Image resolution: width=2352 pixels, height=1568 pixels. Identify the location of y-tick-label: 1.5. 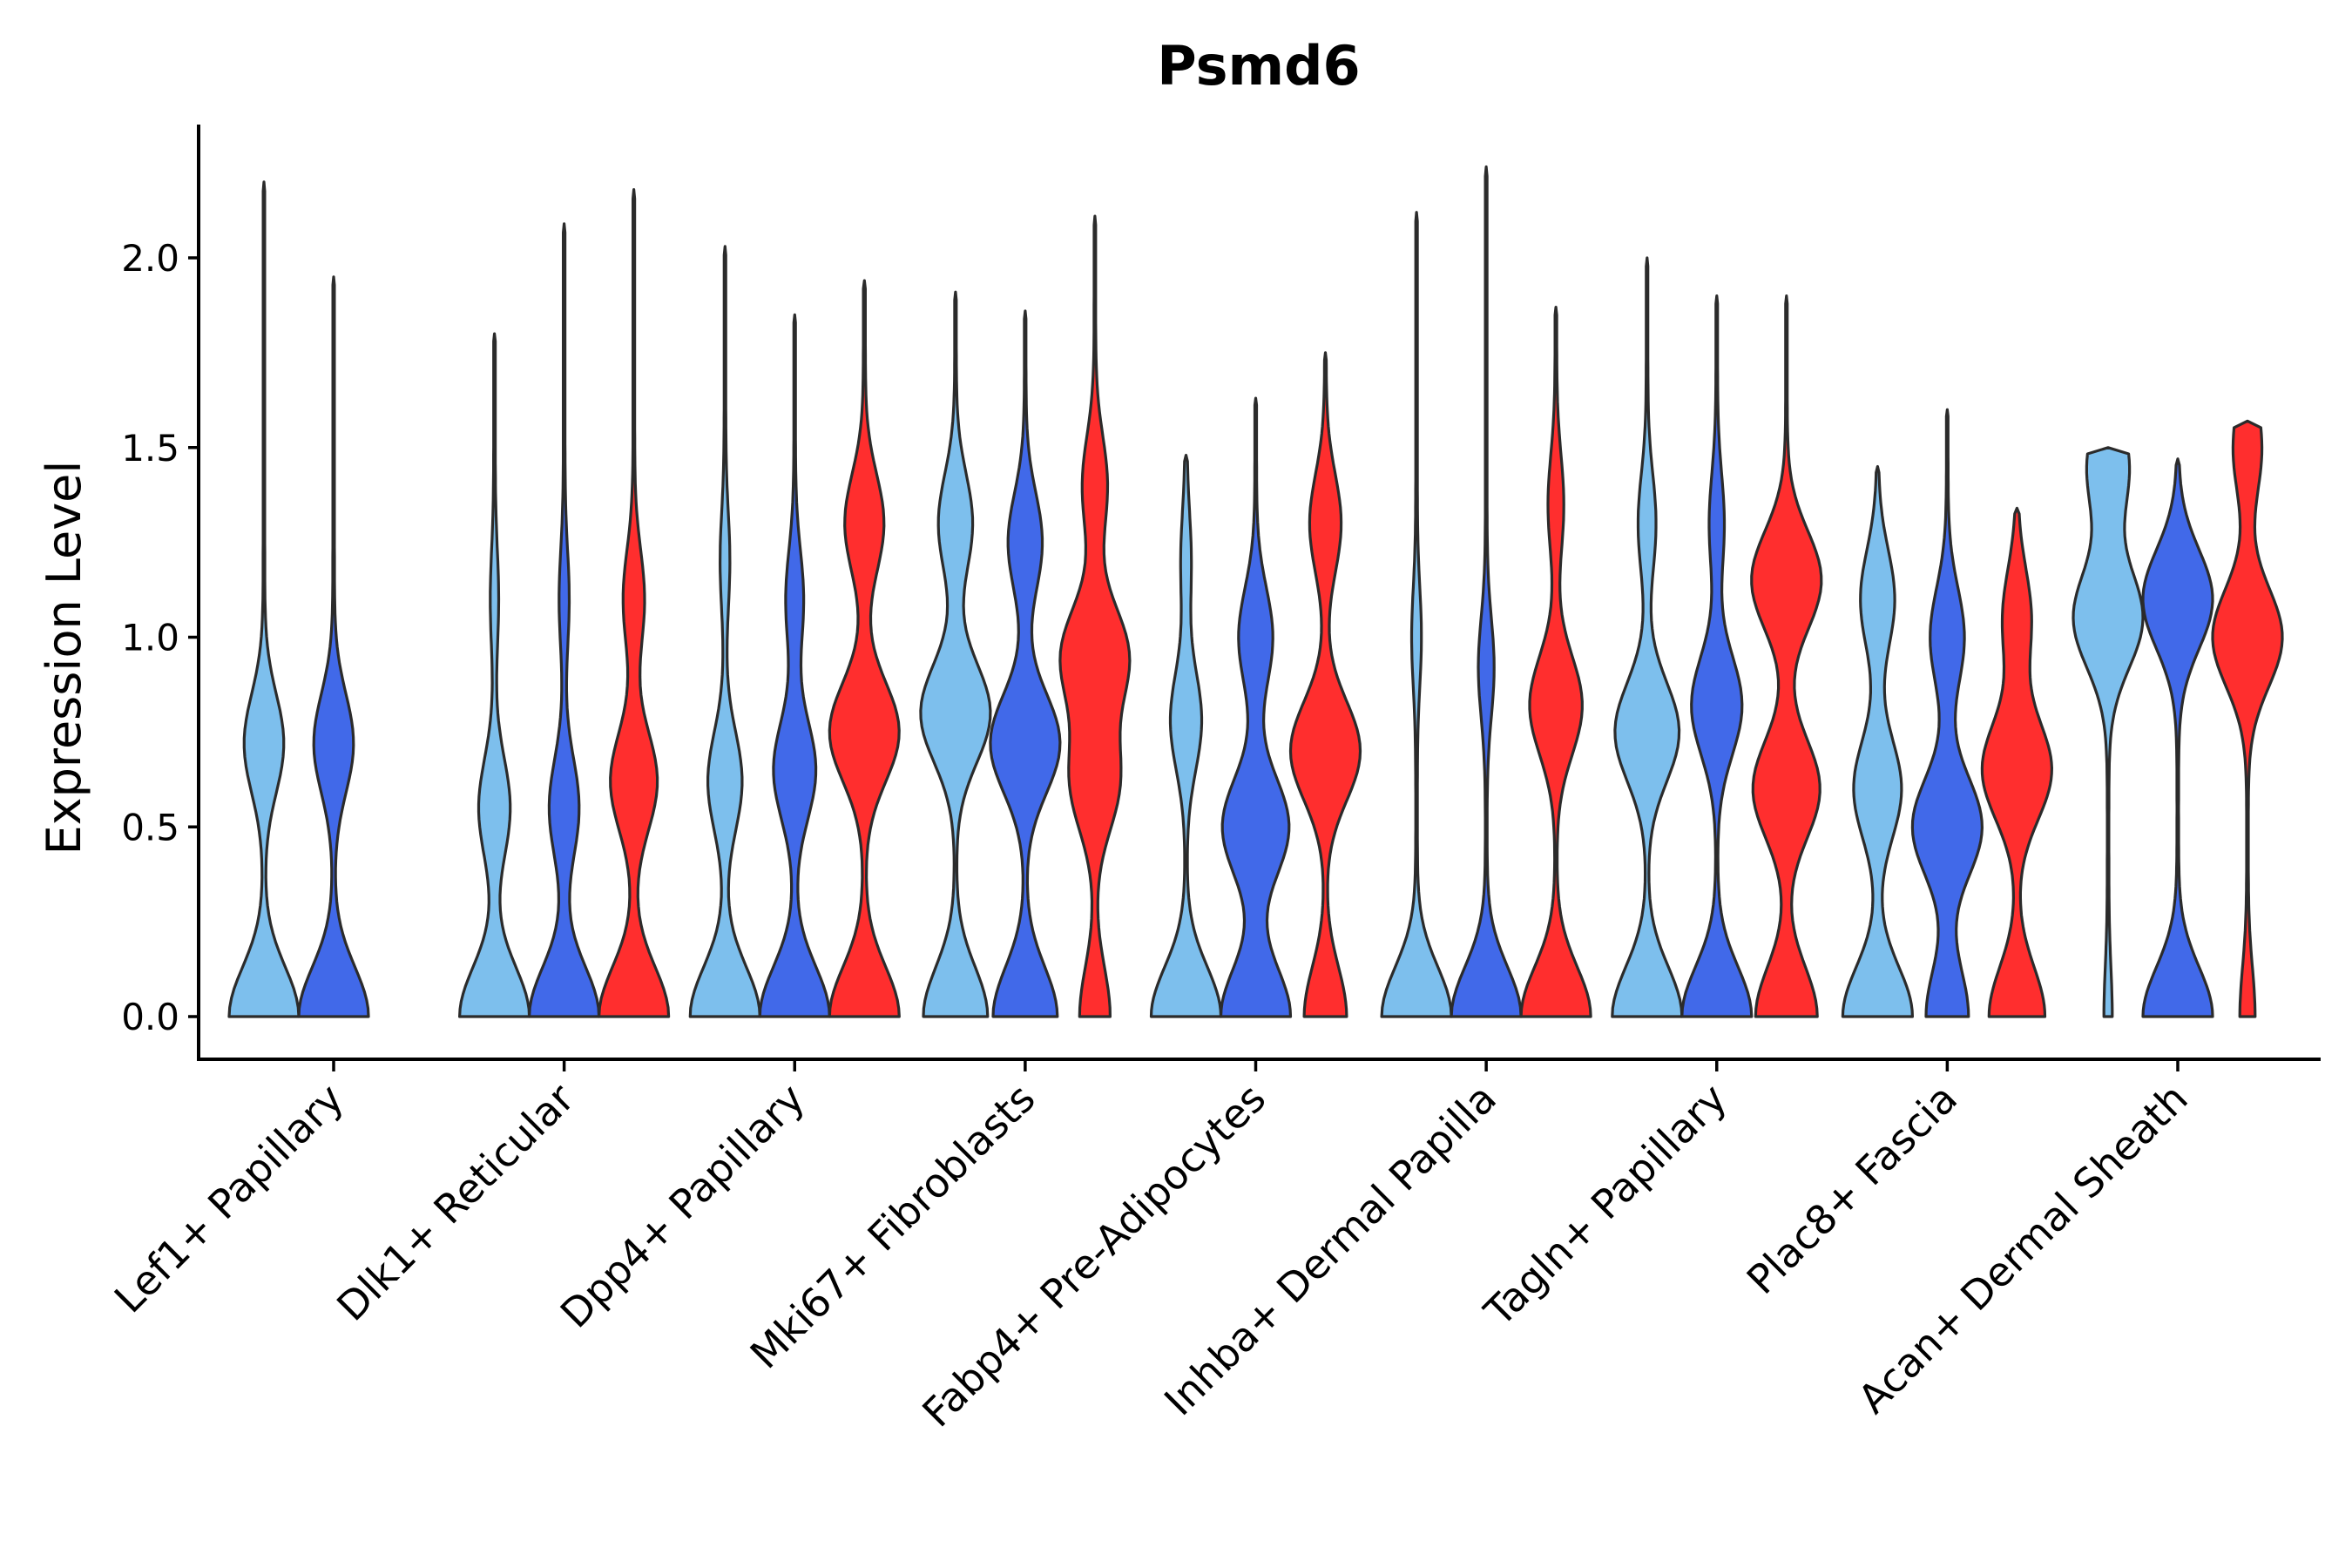
(150, 448).